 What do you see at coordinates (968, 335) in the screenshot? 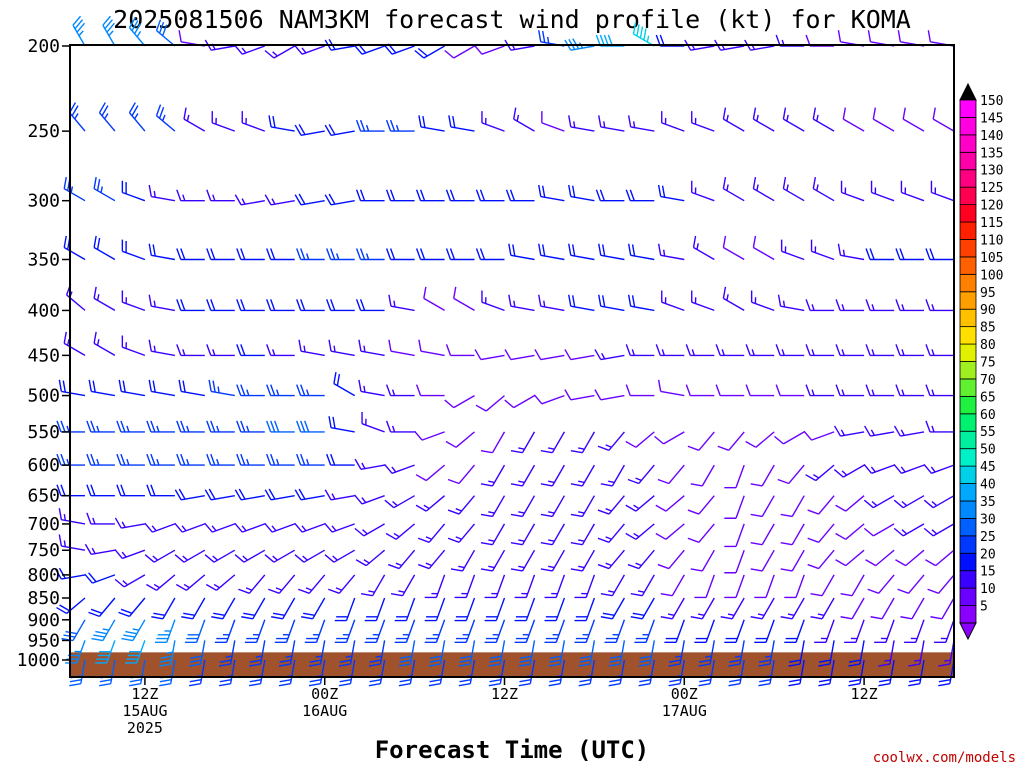
I see `colorbar-swatch` at bounding box center [968, 335].